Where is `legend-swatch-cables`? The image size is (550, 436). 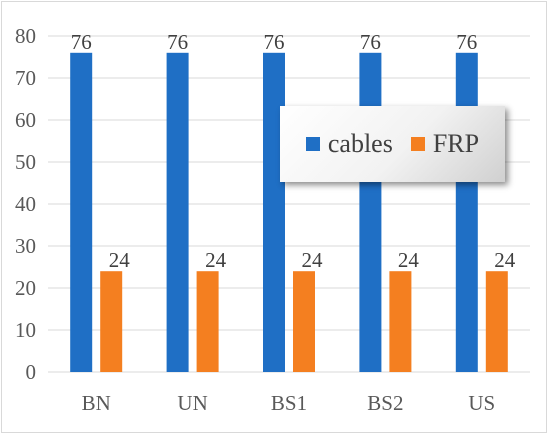 legend-swatch-cables is located at coordinates (312, 144).